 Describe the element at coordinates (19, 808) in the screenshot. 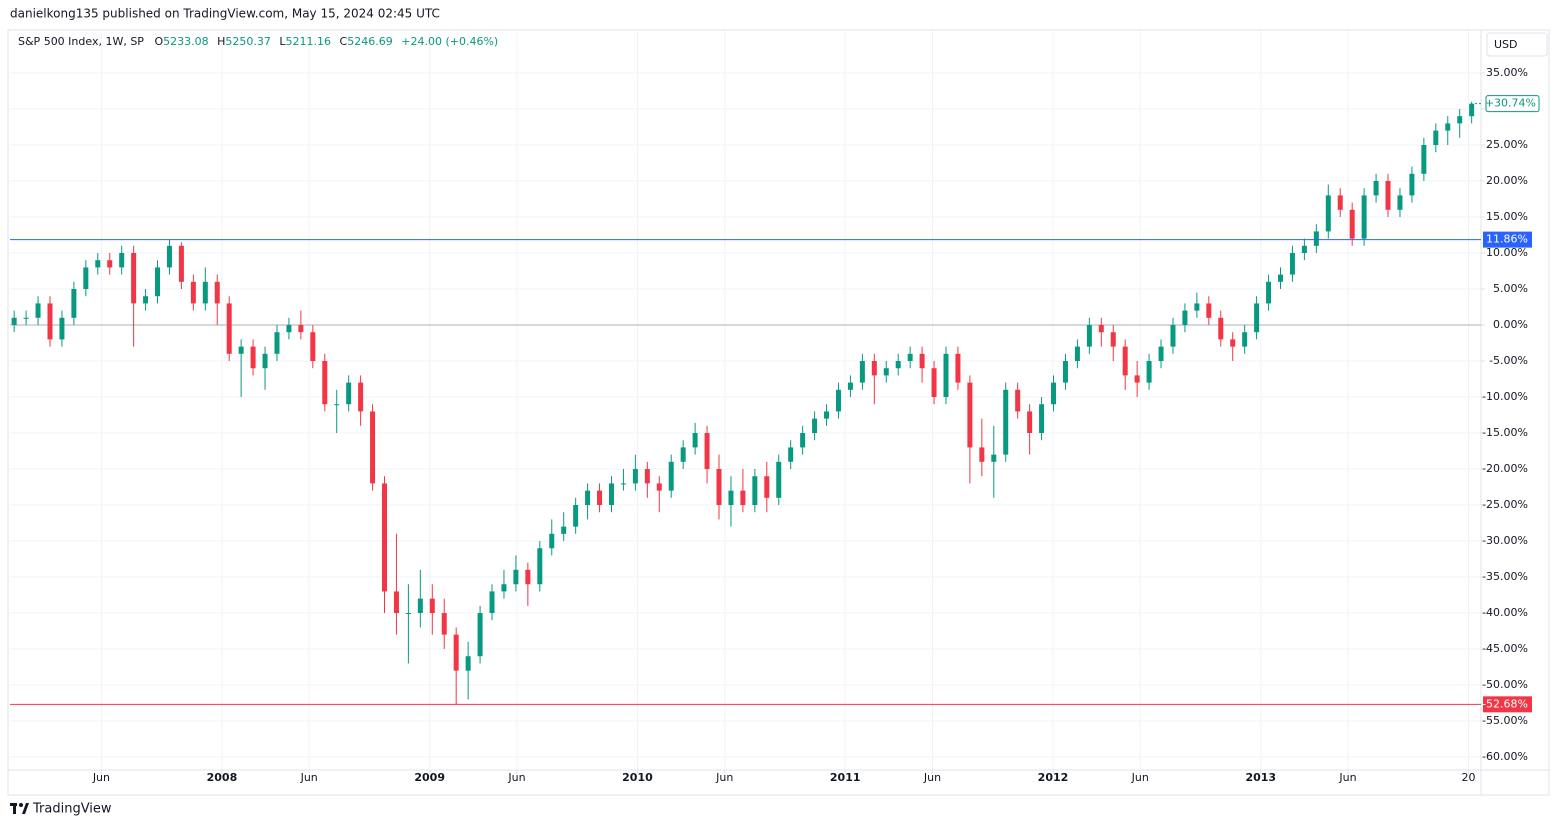

I see `brand-logo` at that location.